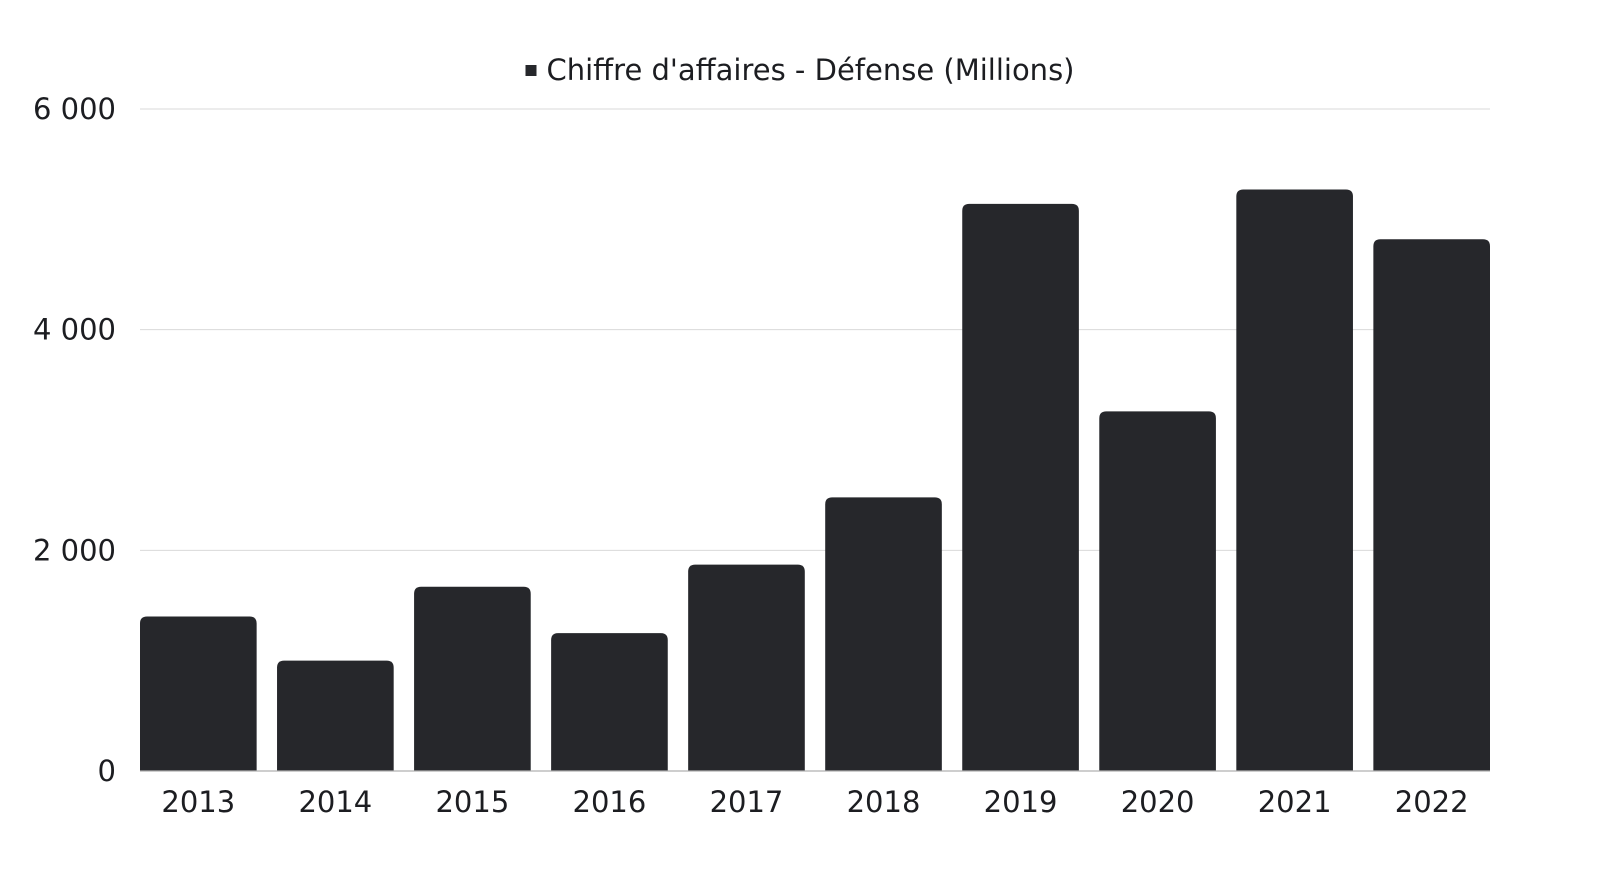 This screenshot has height=877, width=1600. Describe the element at coordinates (74, 440) in the screenshot. I see `y-axis-ticks: 0 2 000 4 000 6 000` at that location.